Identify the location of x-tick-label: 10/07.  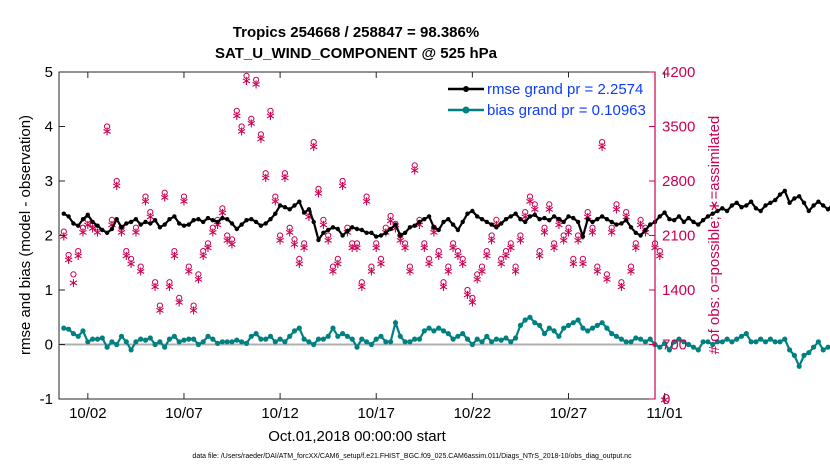
(184, 413).